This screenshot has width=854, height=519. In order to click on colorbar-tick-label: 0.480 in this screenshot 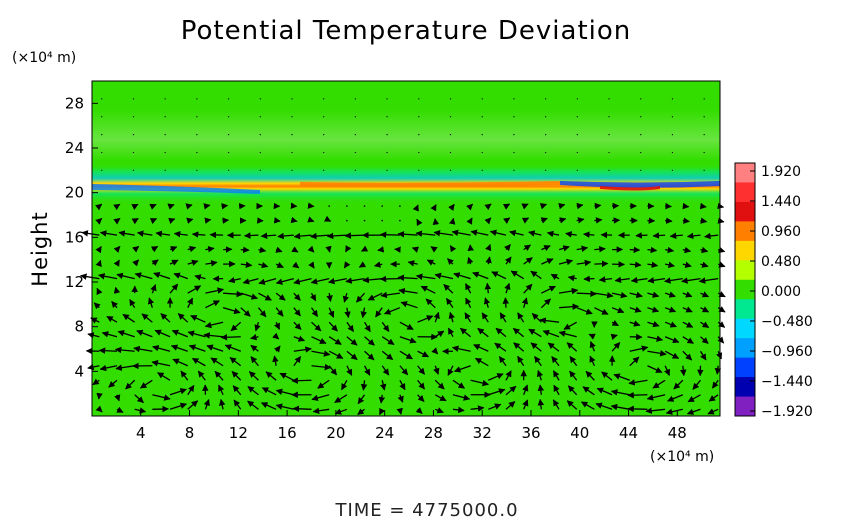, I will do `click(781, 262)`.